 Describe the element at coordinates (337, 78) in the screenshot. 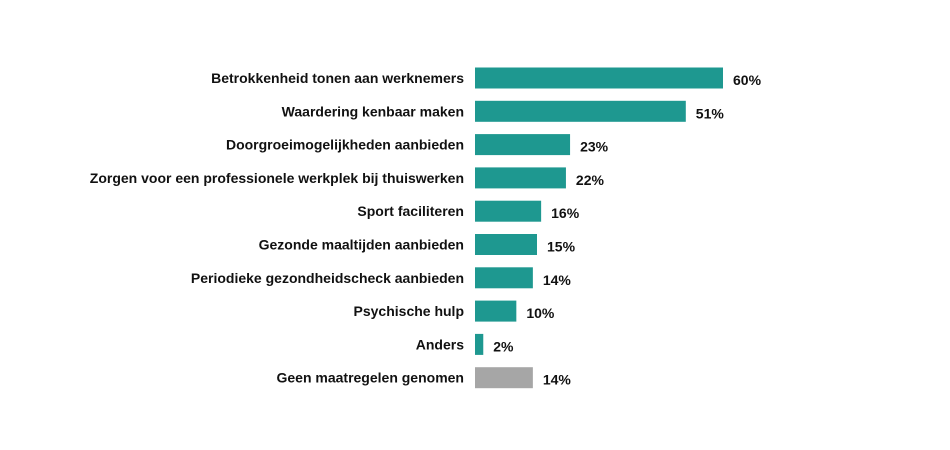

I see `category-label: Betrokkenheid tonen aan werknemers` at that location.